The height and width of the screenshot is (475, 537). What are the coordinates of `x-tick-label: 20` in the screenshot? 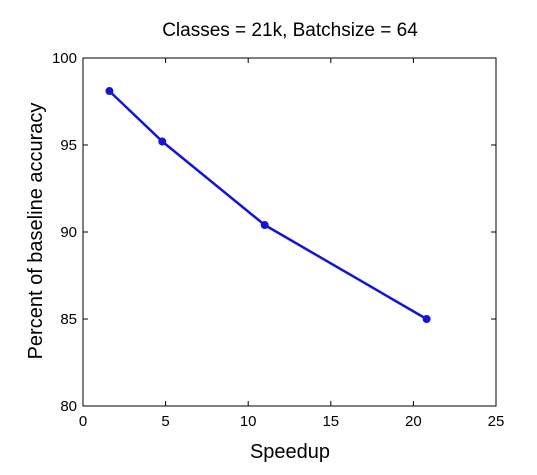 It's located at (413, 421).